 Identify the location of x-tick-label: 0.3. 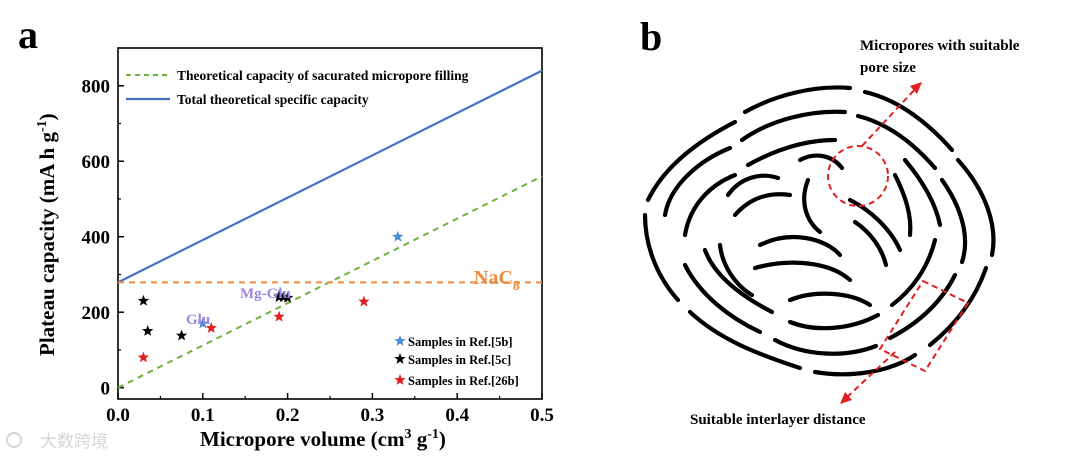
(373, 415).